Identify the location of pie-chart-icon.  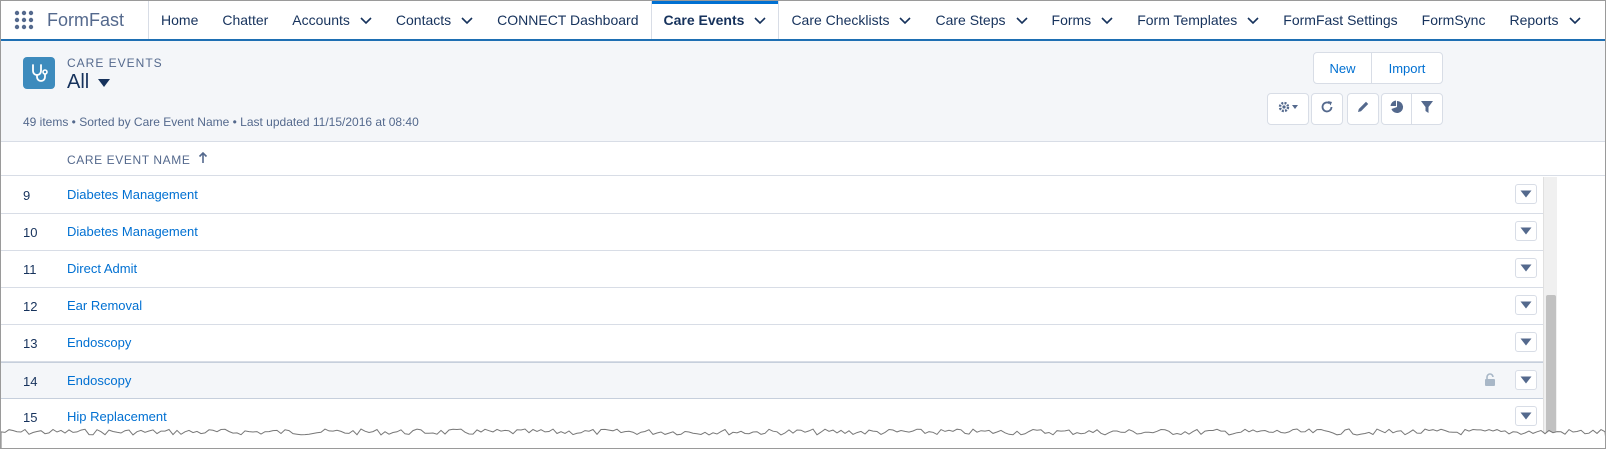
(1397, 109).